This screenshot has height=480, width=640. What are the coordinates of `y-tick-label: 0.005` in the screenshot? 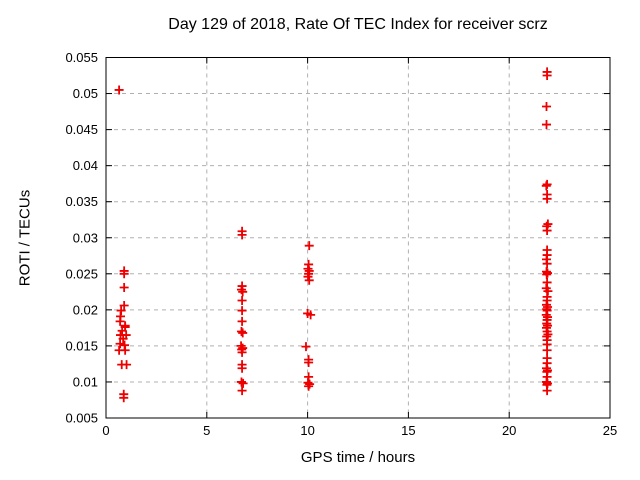 It's located at (81, 418).